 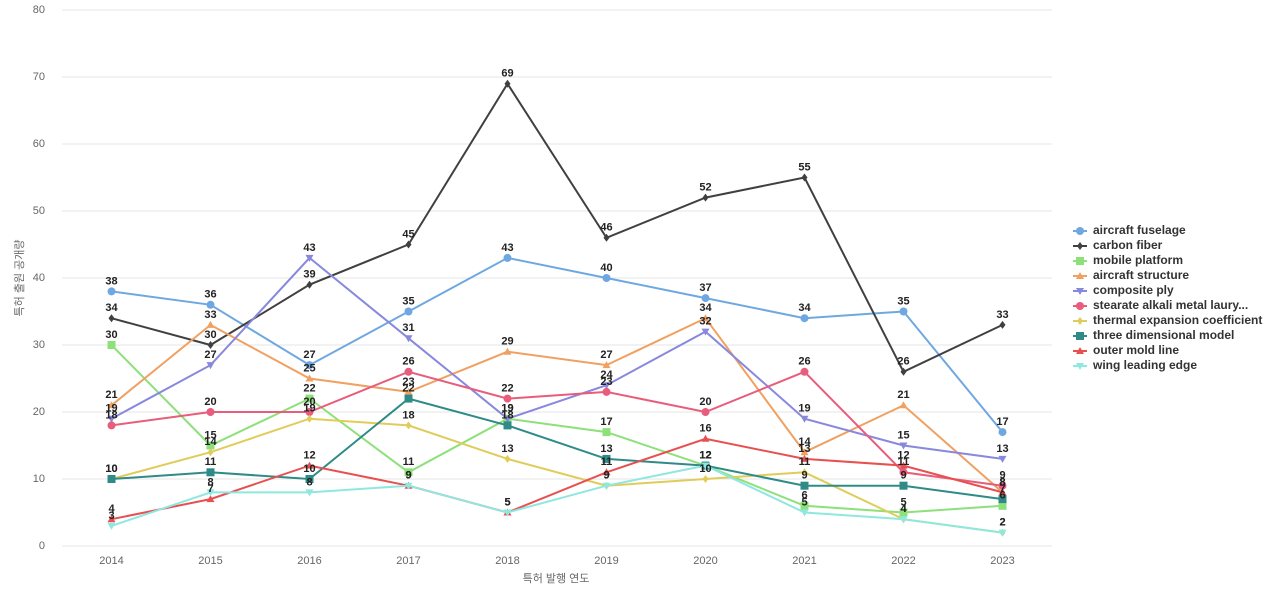 I want to click on legend-label: aircraft fuselage, so click(x=1139, y=230).